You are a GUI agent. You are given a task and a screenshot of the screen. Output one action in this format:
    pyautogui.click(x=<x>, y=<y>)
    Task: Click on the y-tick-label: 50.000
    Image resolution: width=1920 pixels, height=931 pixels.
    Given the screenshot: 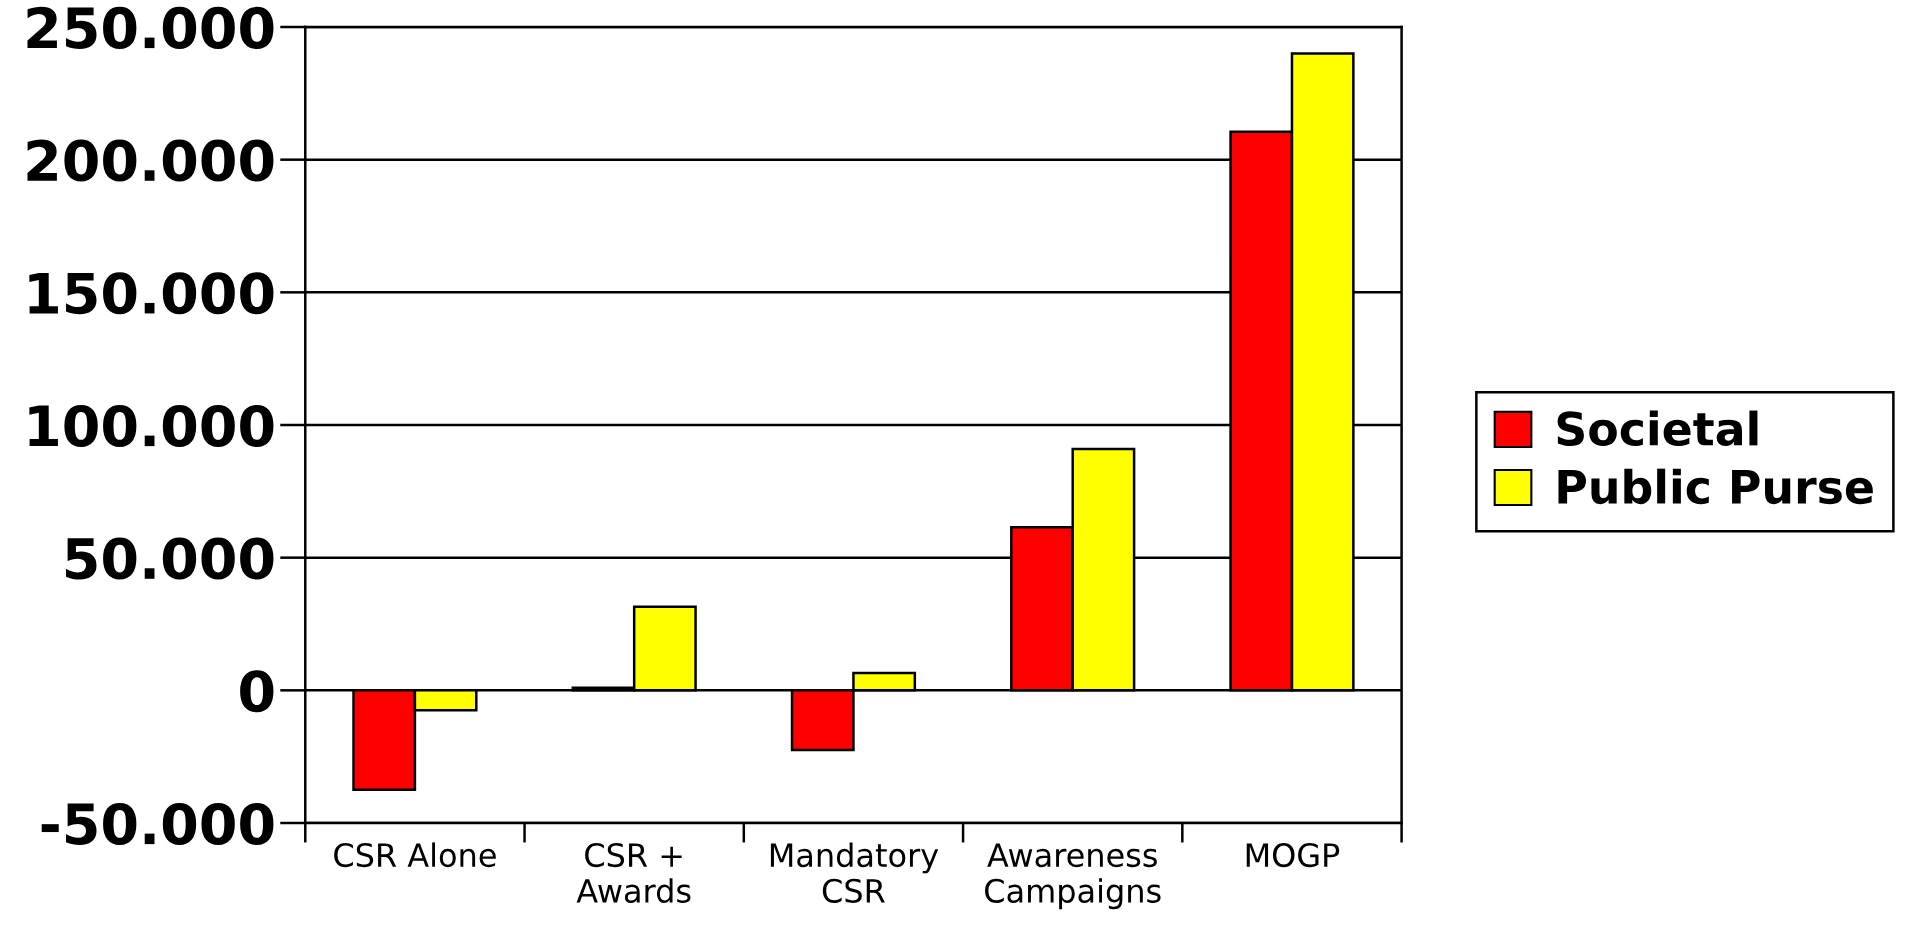 What is the action you would take?
    pyautogui.click(x=170, y=558)
    